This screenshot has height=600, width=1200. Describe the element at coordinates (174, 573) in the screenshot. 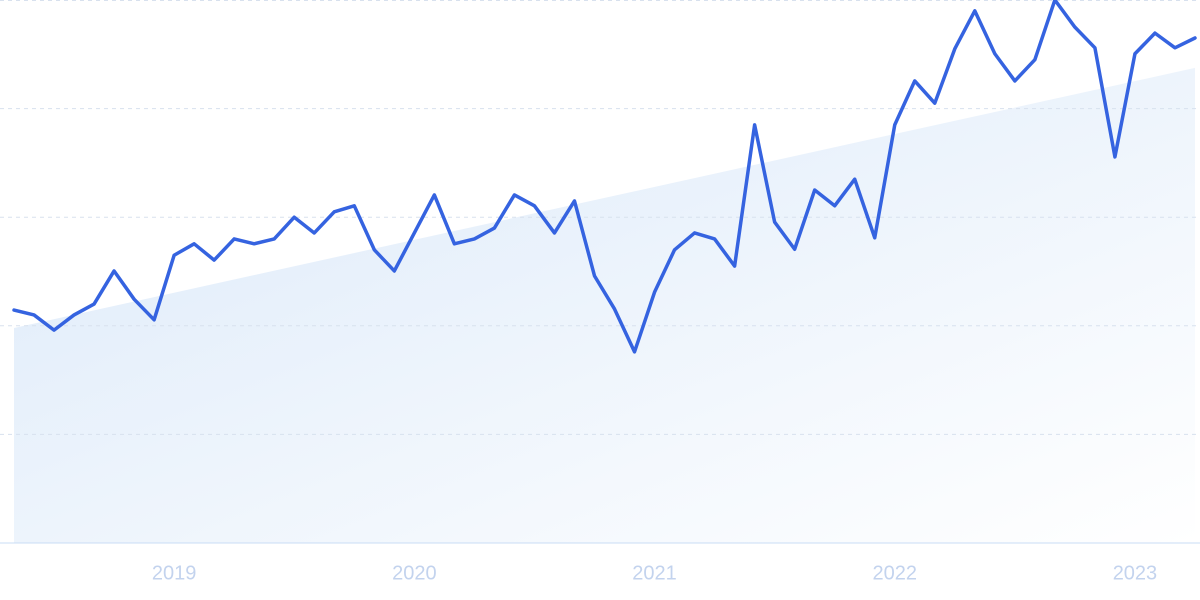

I see `x-tick-label: 2019` at that location.